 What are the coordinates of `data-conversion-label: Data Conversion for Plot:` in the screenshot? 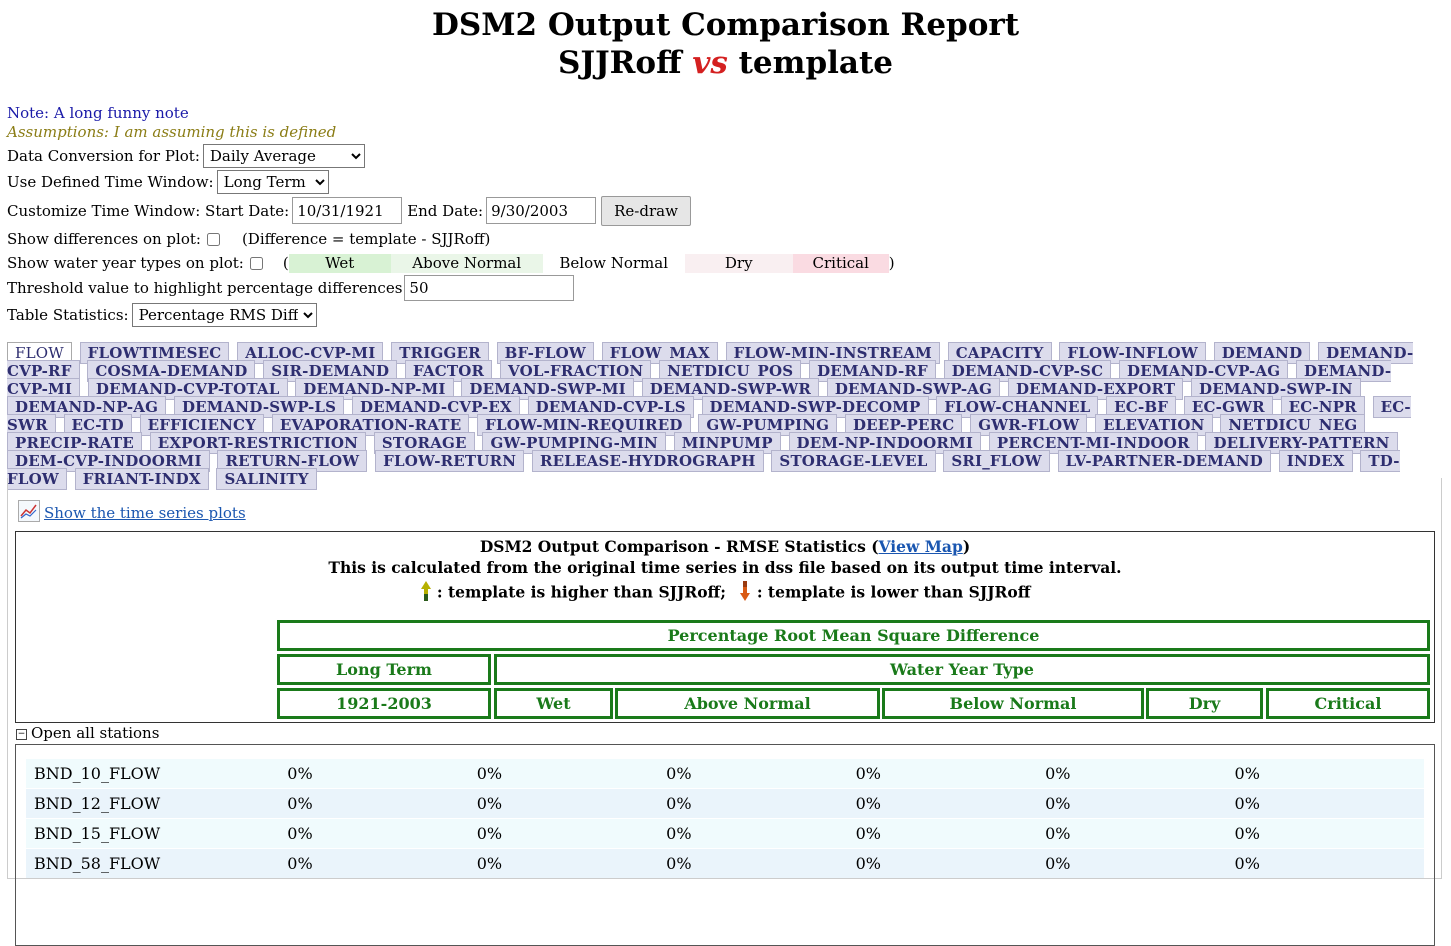 It's located at (103, 155).